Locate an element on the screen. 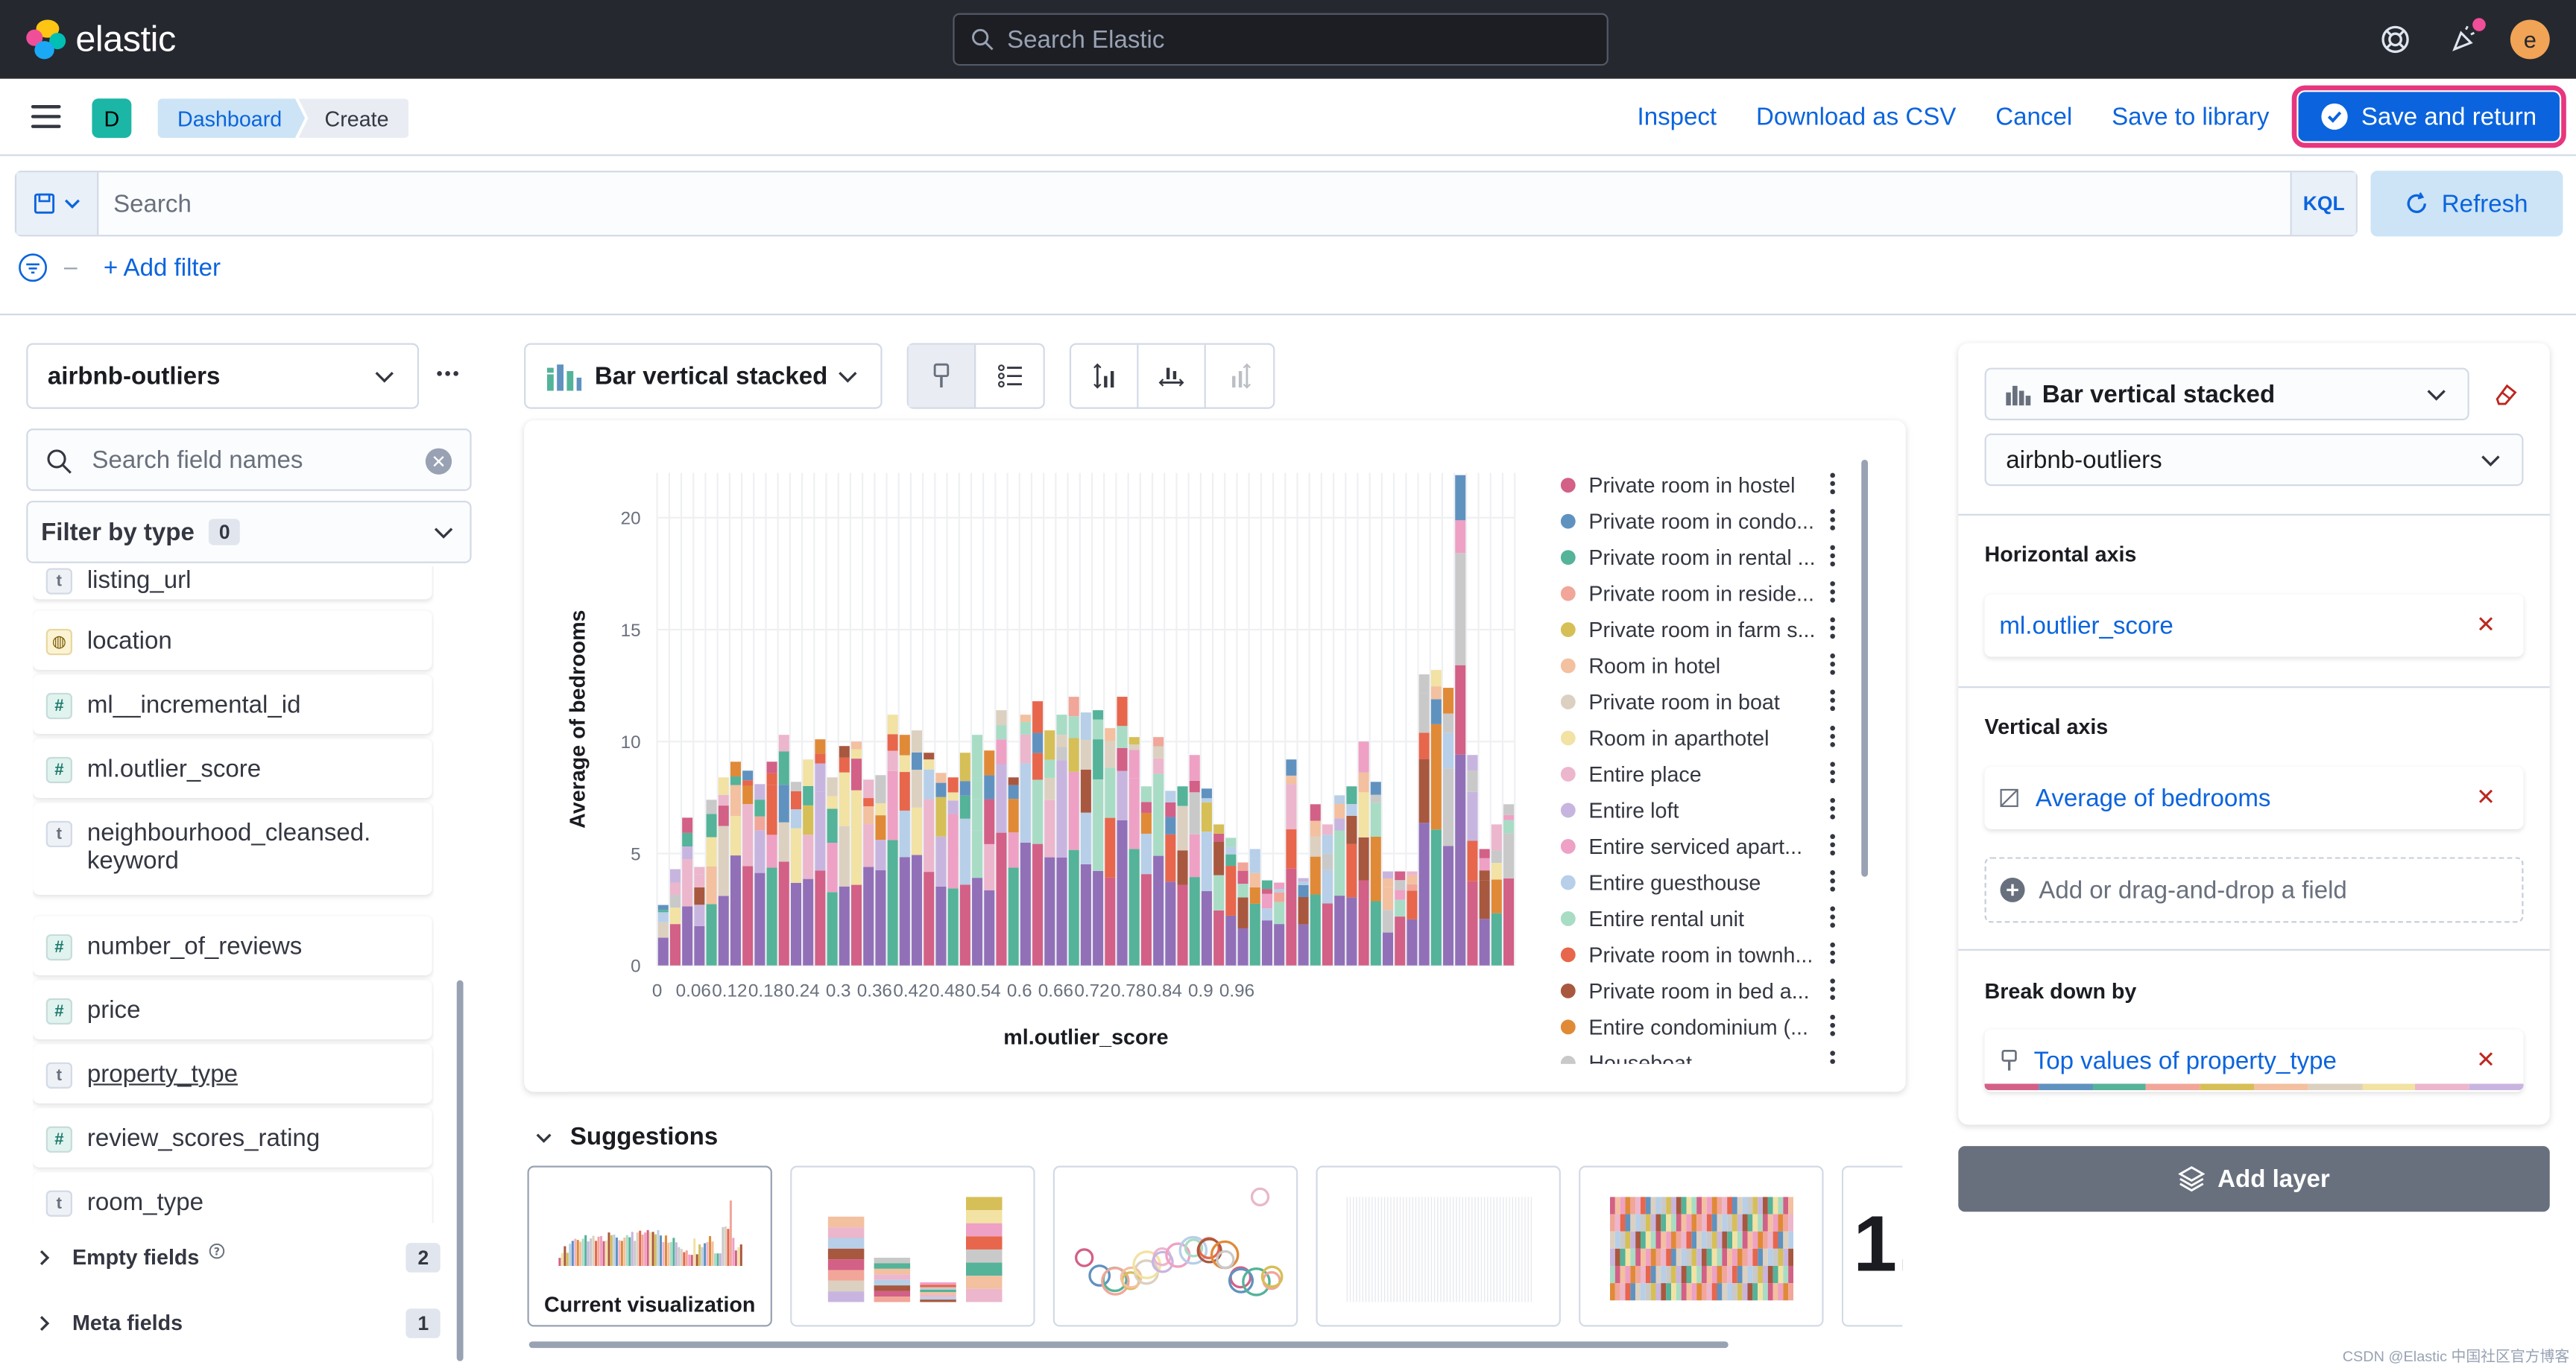  horizontal-axis-dimension: ml.outlier_score ✕ is located at coordinates (2254, 625).